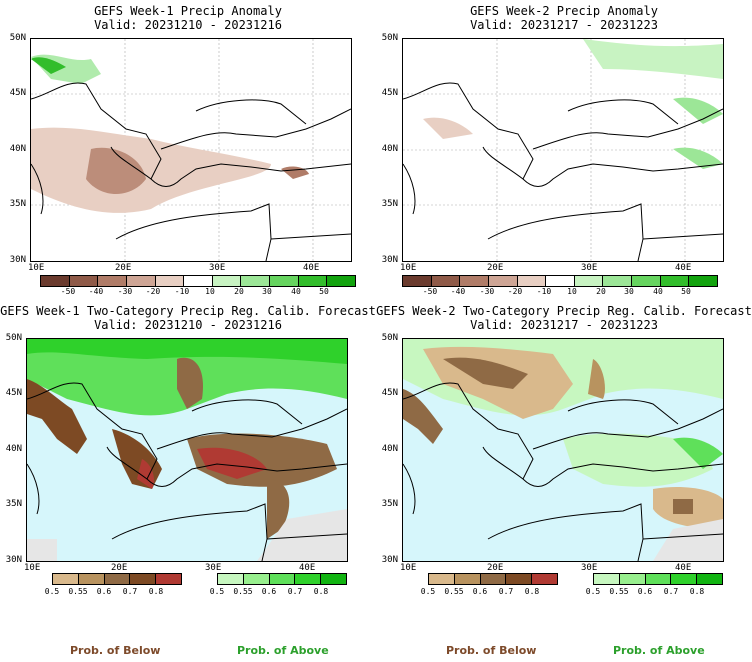  What do you see at coordinates (188, 11) in the screenshot?
I see `panel-title: GEFS Week-1 Precip Anomaly` at bounding box center [188, 11].